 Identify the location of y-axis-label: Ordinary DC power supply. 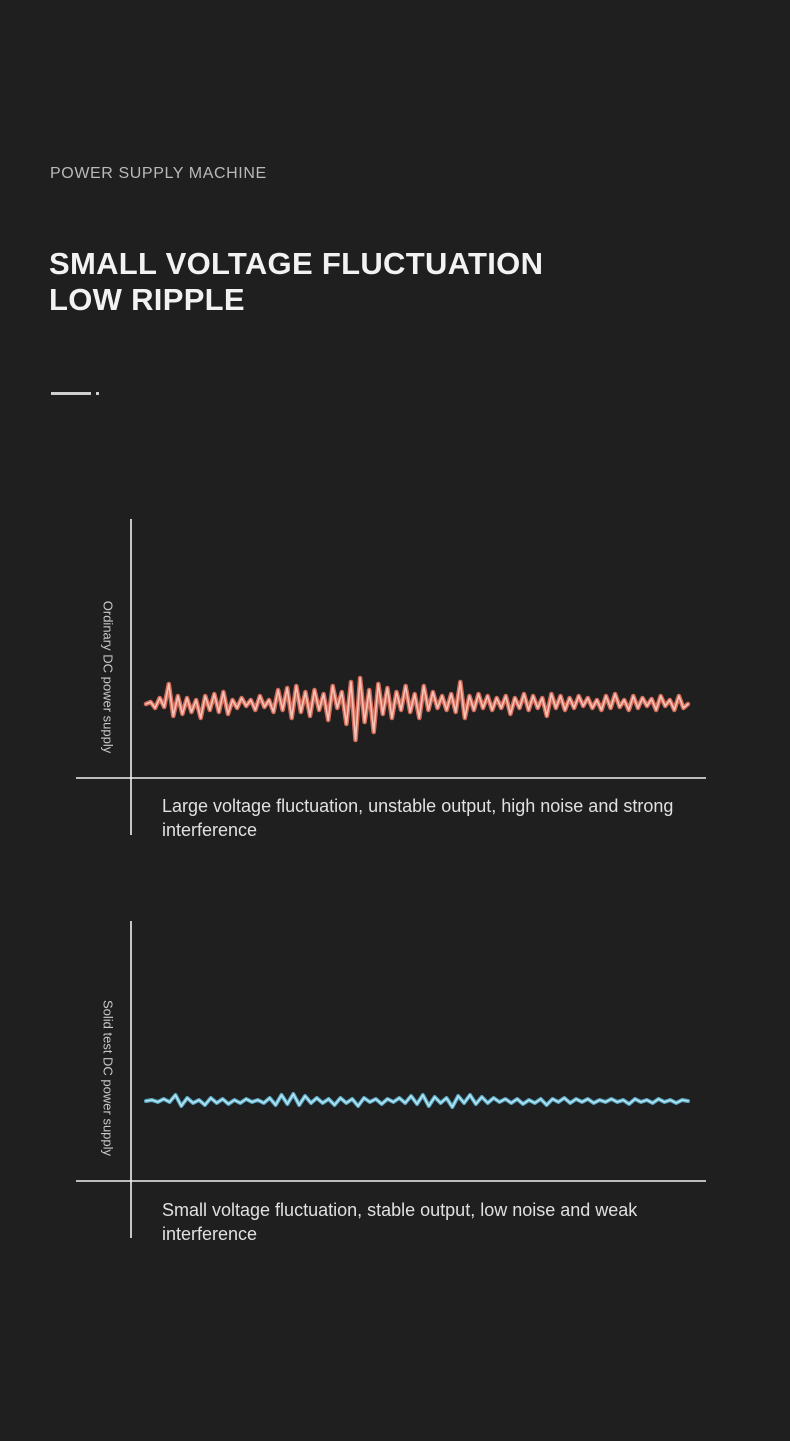
(108, 677).